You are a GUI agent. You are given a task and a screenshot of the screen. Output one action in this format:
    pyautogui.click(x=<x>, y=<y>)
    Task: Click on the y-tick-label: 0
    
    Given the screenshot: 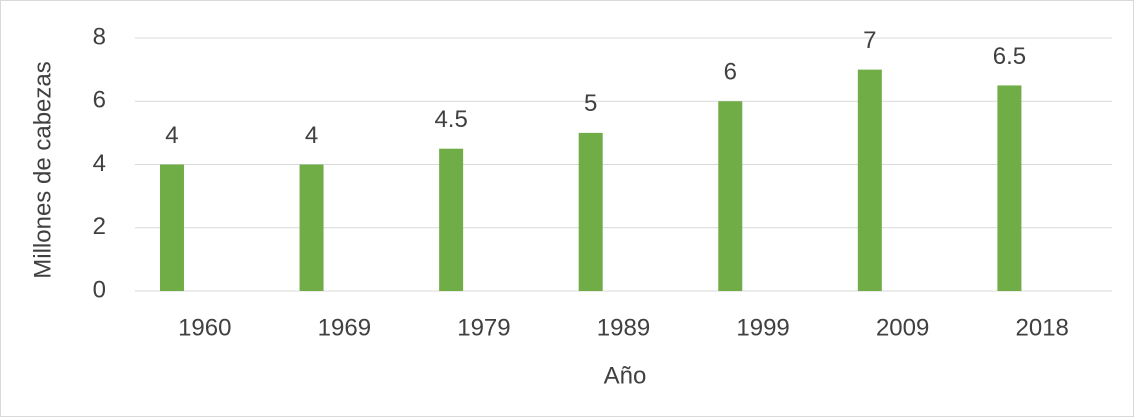 What is the action you would take?
    pyautogui.click(x=99, y=289)
    